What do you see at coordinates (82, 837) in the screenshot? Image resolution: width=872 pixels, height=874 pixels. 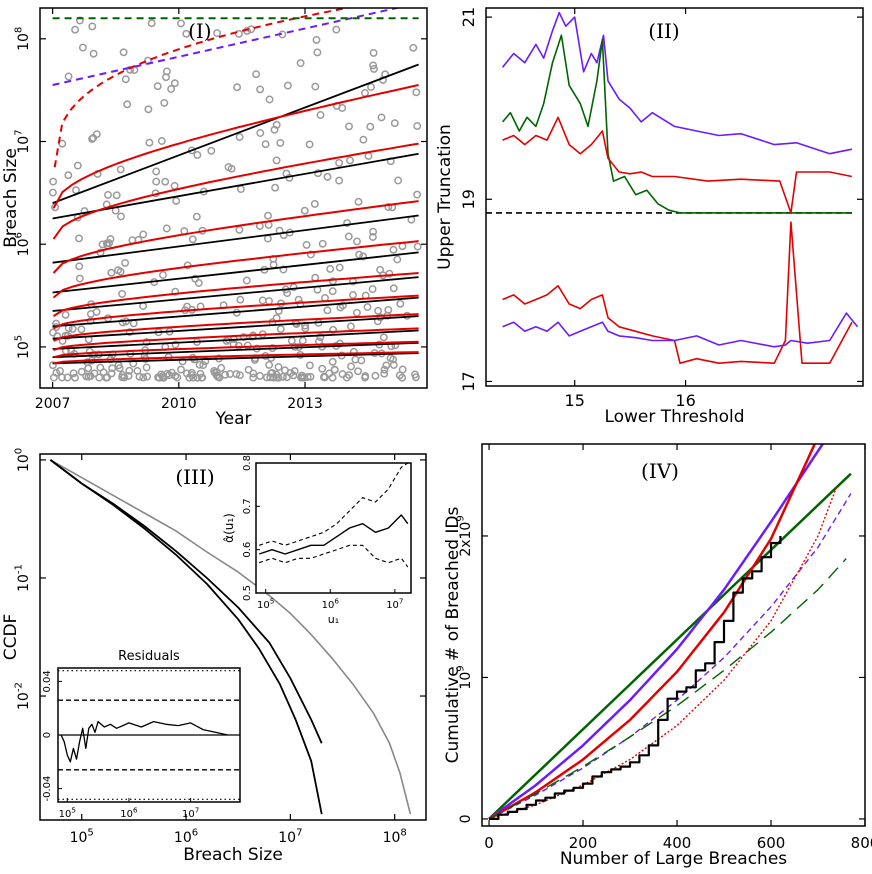 I see `x-tick-label: 105` at bounding box center [82, 837].